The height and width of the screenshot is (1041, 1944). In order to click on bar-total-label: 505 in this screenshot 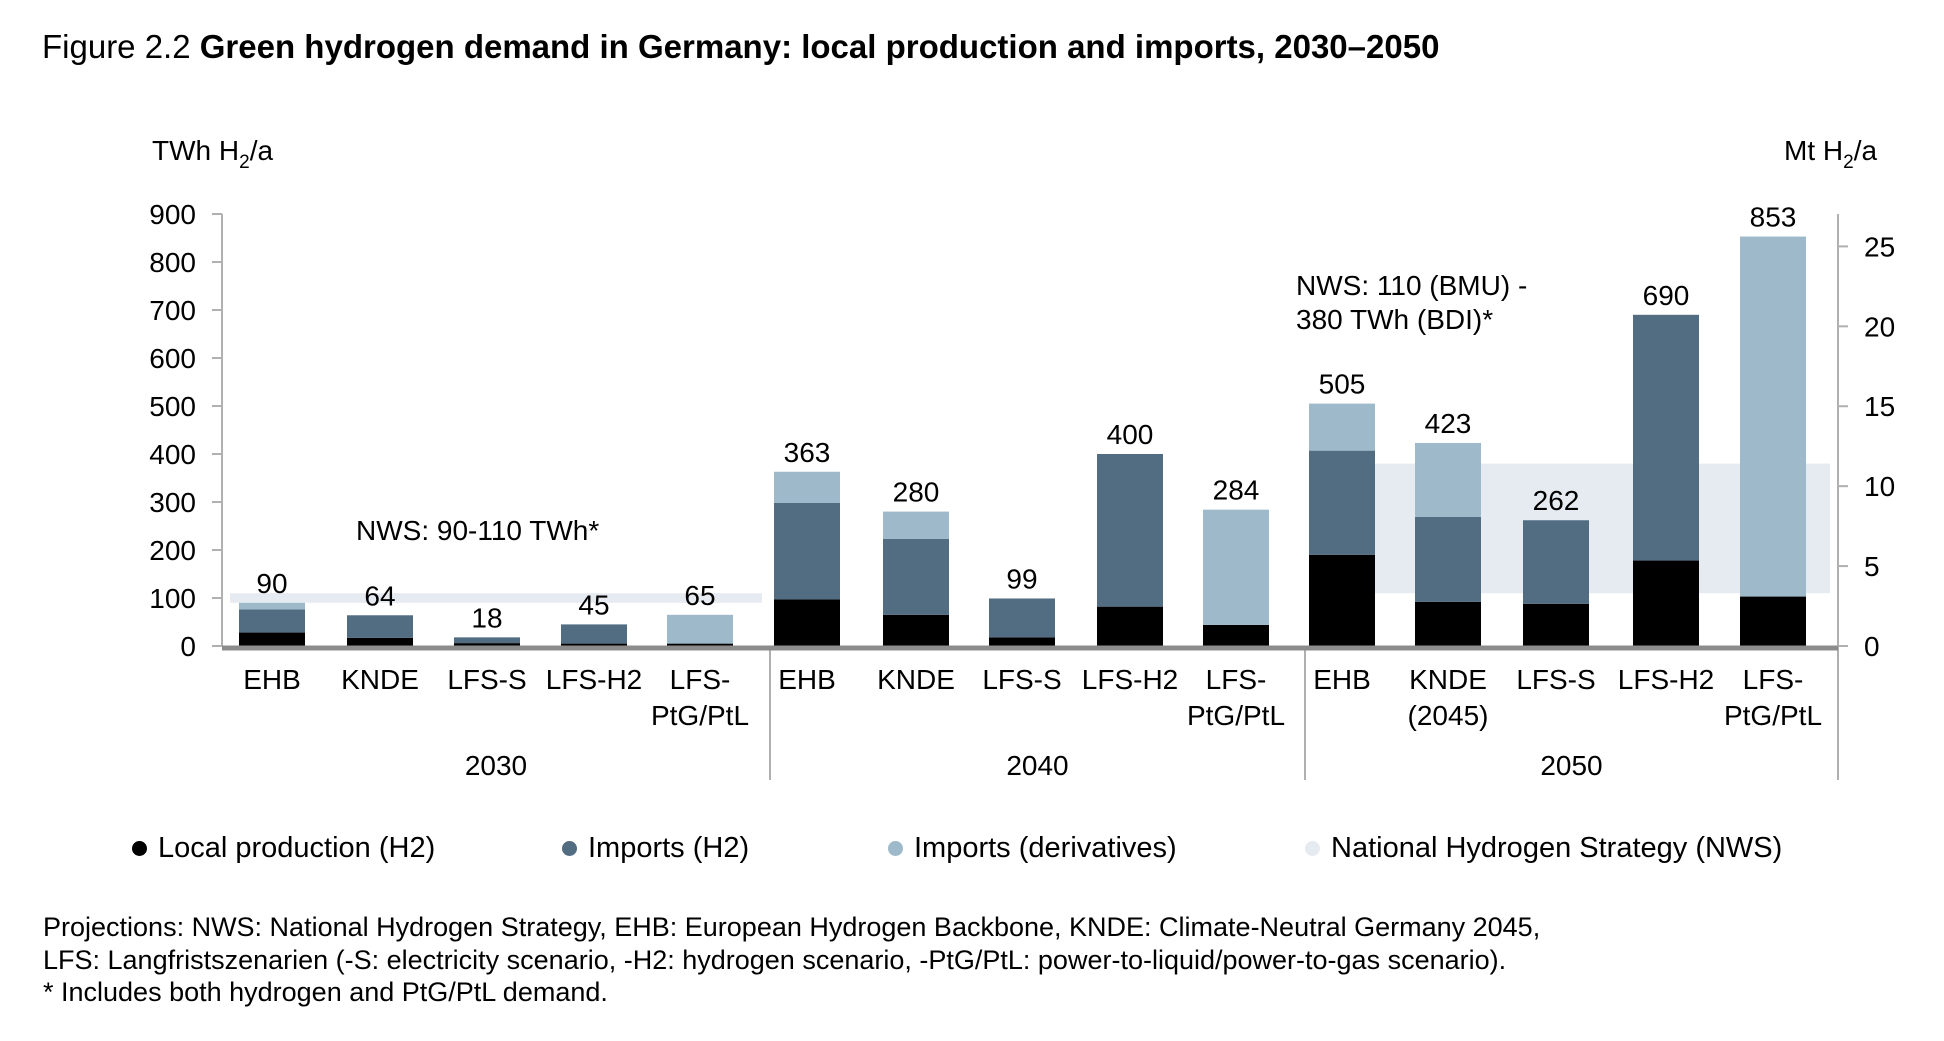, I will do `click(1342, 384)`.